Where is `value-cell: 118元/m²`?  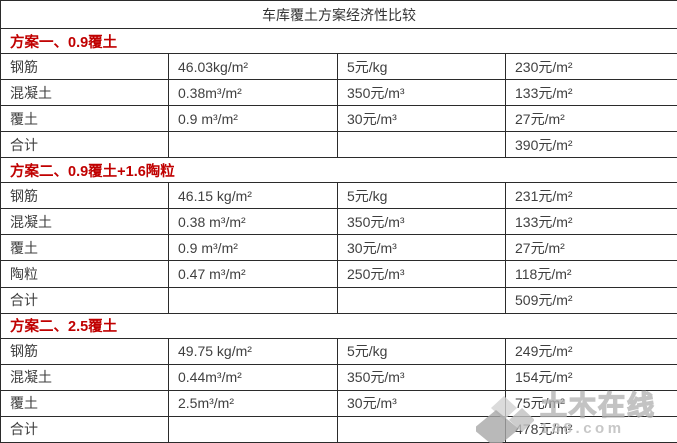
value-cell: 118元/m² is located at coordinates (591, 274).